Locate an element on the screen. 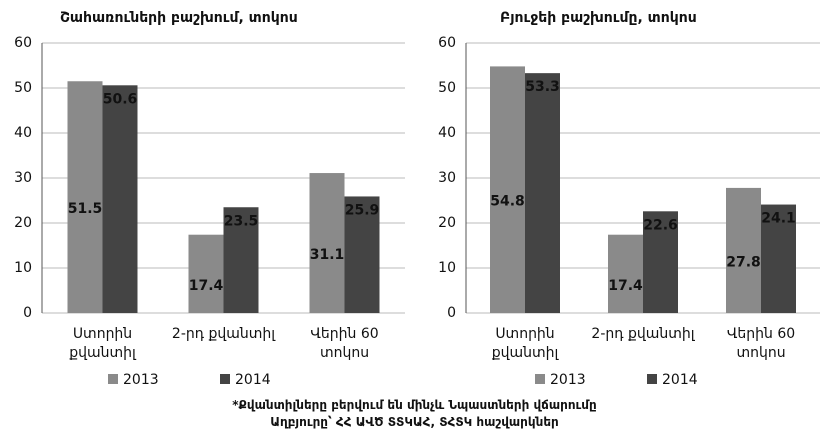 The height and width of the screenshot is (436, 829). data-label: 50.6 is located at coordinates (120, 99).